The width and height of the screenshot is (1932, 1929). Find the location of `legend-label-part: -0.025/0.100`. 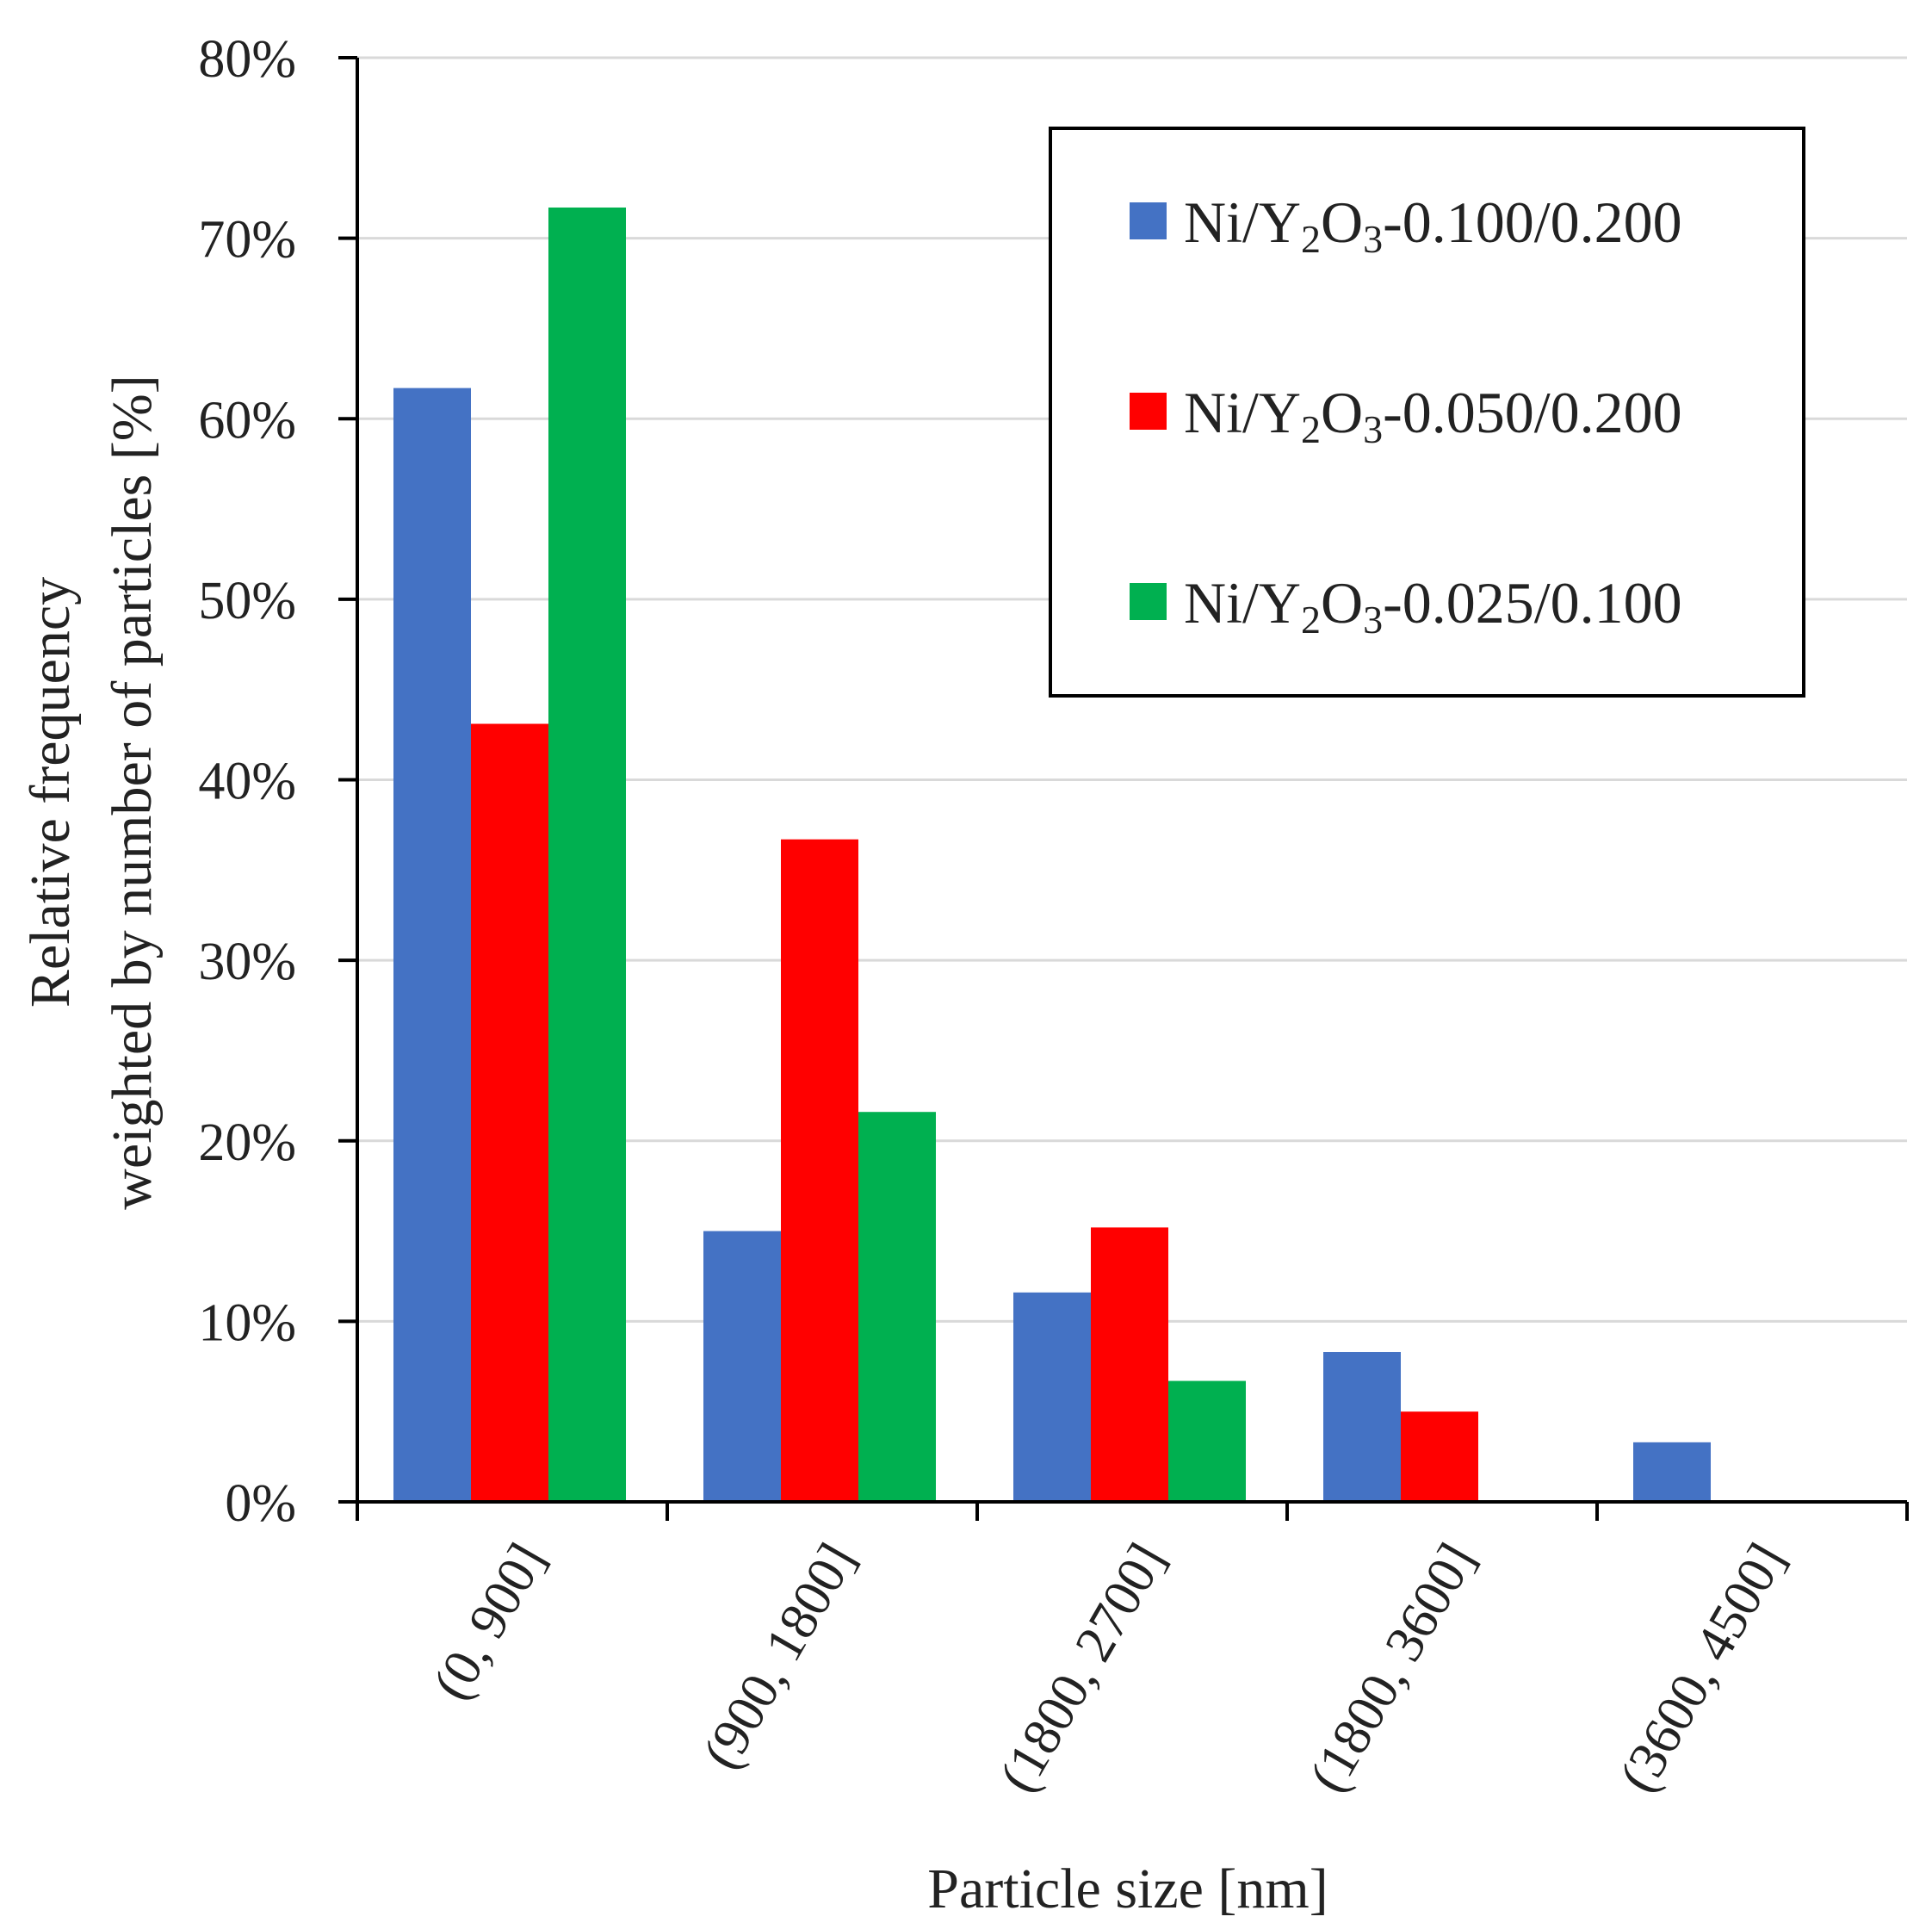

legend-label-part: -0.025/0.100 is located at coordinates (1533, 603).